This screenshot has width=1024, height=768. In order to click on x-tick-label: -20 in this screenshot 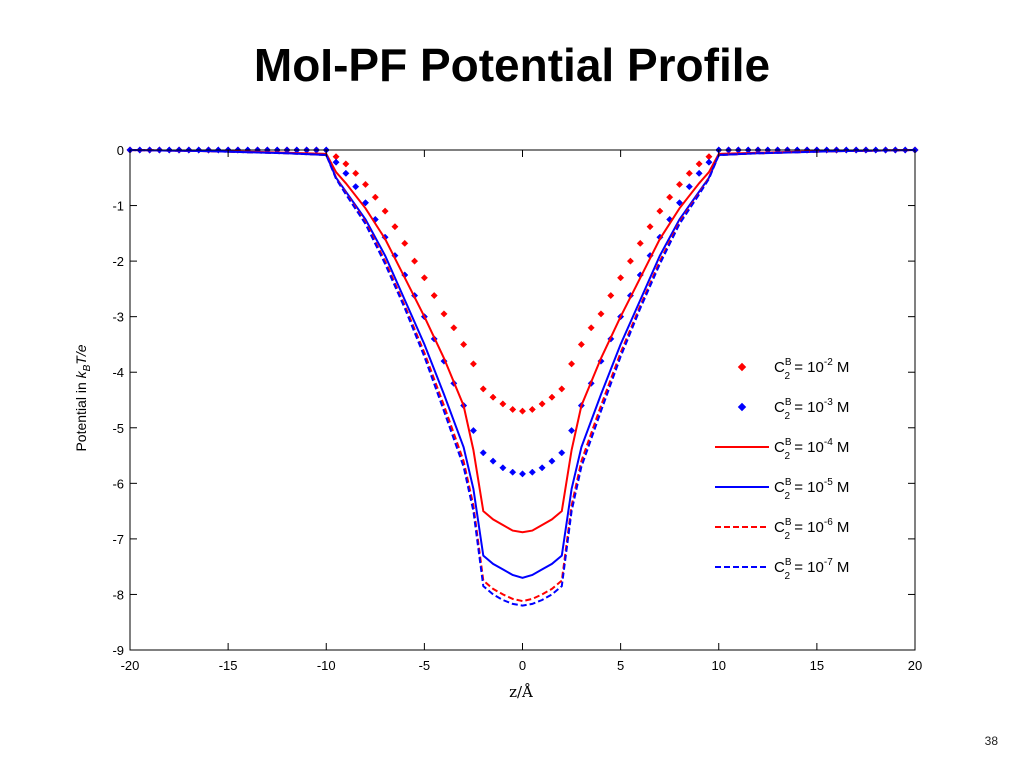, I will do `click(130, 665)`.